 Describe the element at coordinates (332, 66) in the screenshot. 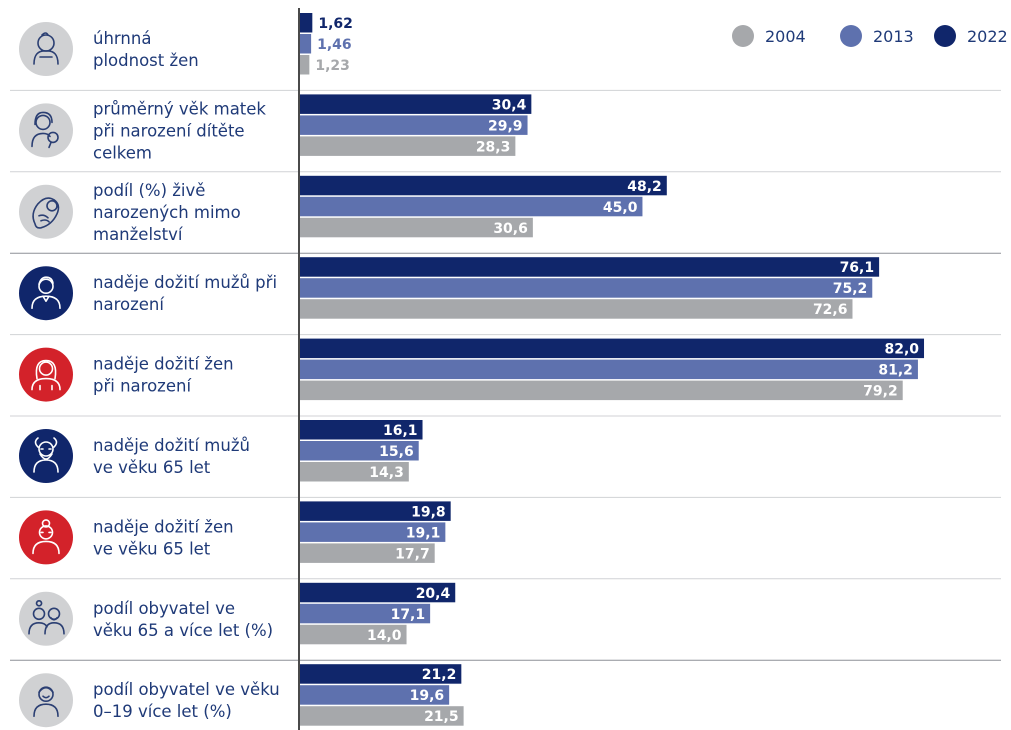

I see `value-label-2004: 1,23` at that location.